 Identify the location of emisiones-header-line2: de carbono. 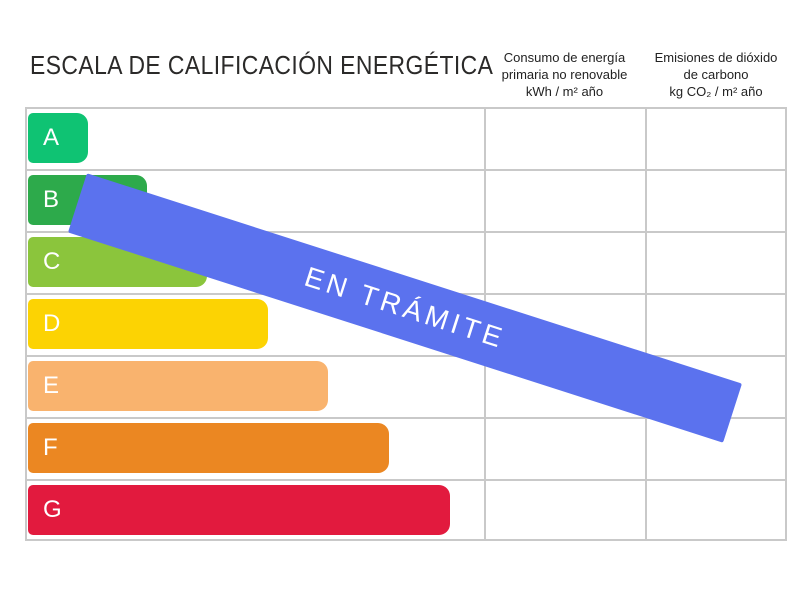
(716, 74).